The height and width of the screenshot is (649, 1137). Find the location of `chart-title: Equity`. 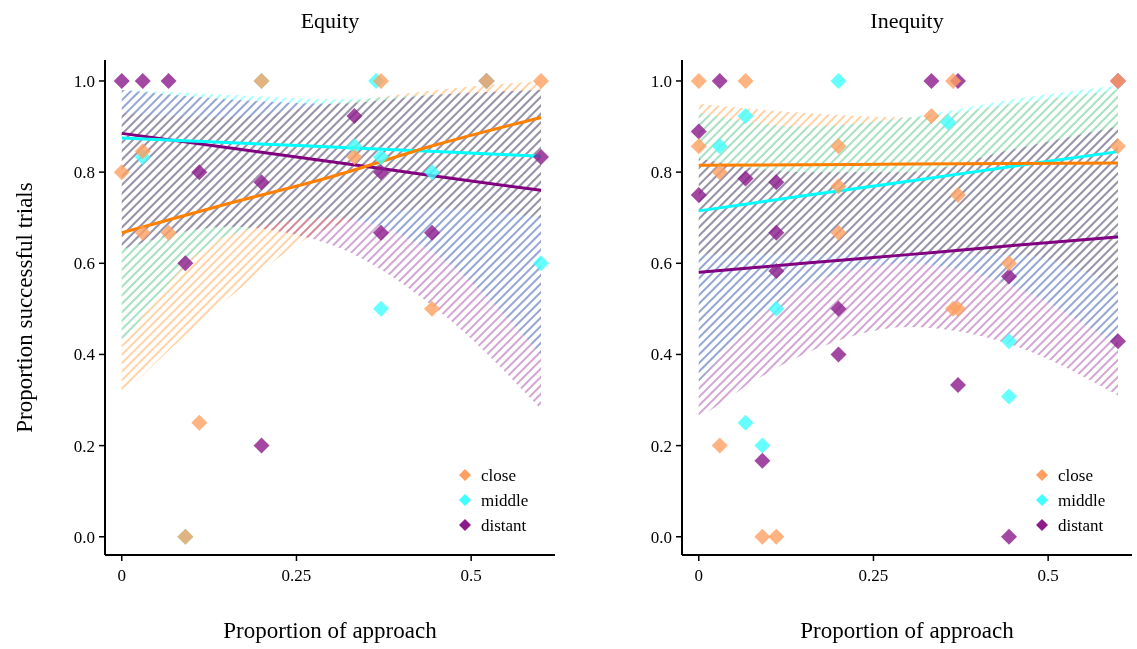

chart-title: Equity is located at coordinates (330, 20).